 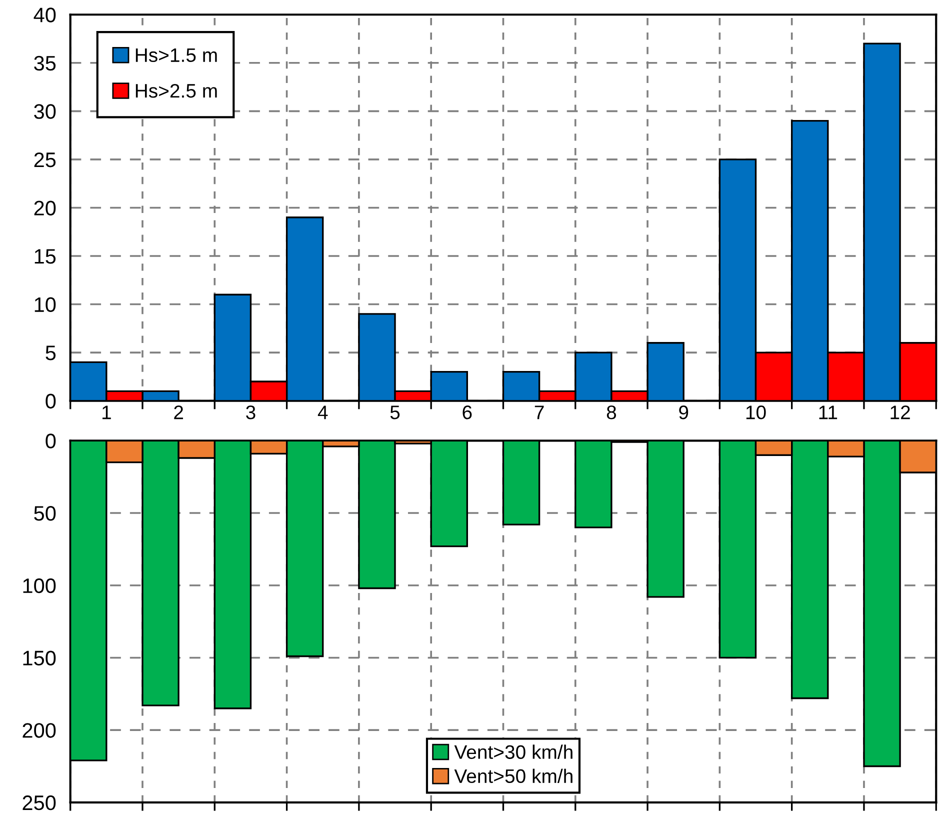 What do you see at coordinates (45, 256) in the screenshot?
I see `y-tick-label: 15` at bounding box center [45, 256].